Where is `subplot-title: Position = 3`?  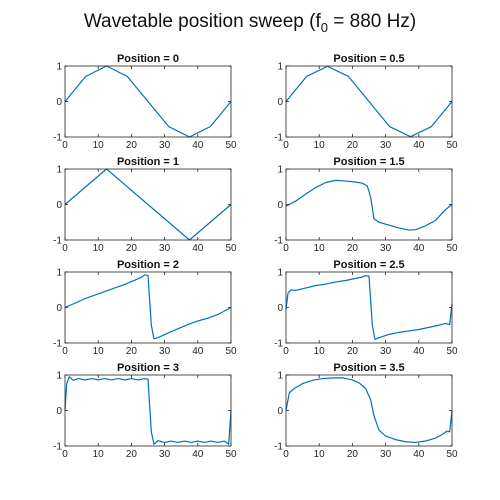
subplot-title: Position = 3 is located at coordinates (148, 368).